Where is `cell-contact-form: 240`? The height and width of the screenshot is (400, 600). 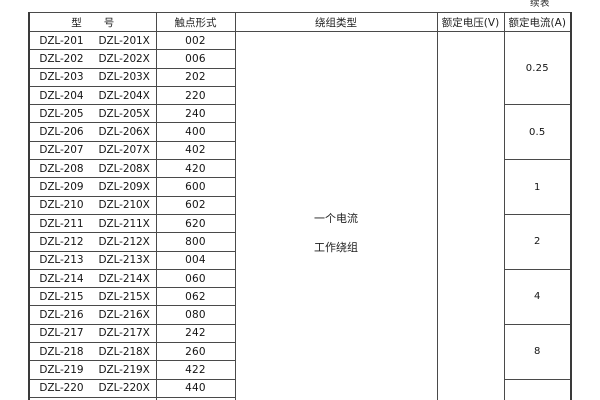 cell-contact-form: 240 is located at coordinates (195, 114).